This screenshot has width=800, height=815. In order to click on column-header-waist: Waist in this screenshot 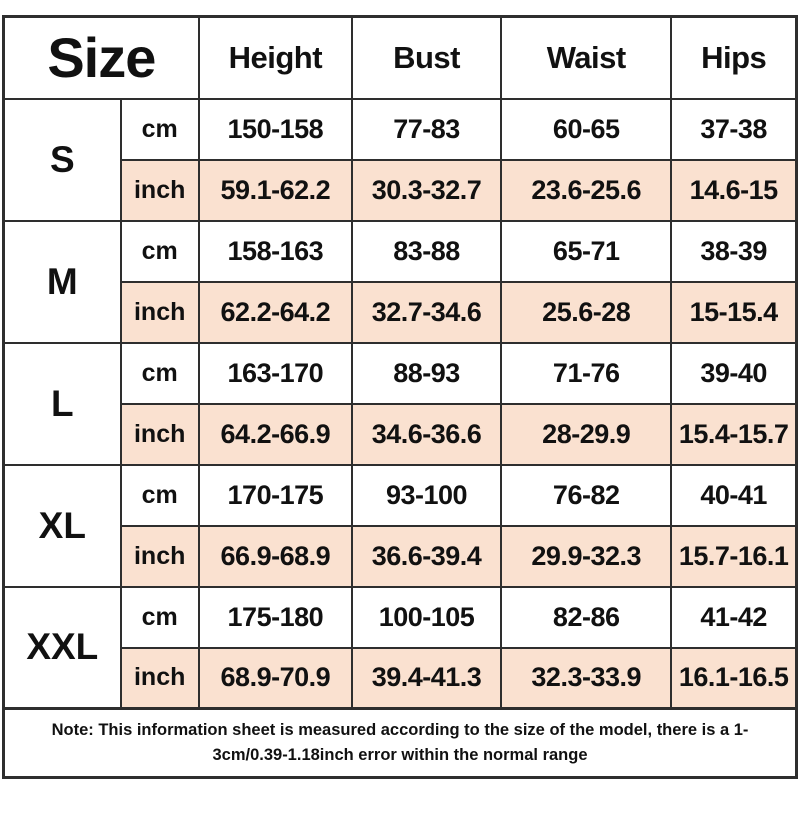, I will do `click(586, 57)`.